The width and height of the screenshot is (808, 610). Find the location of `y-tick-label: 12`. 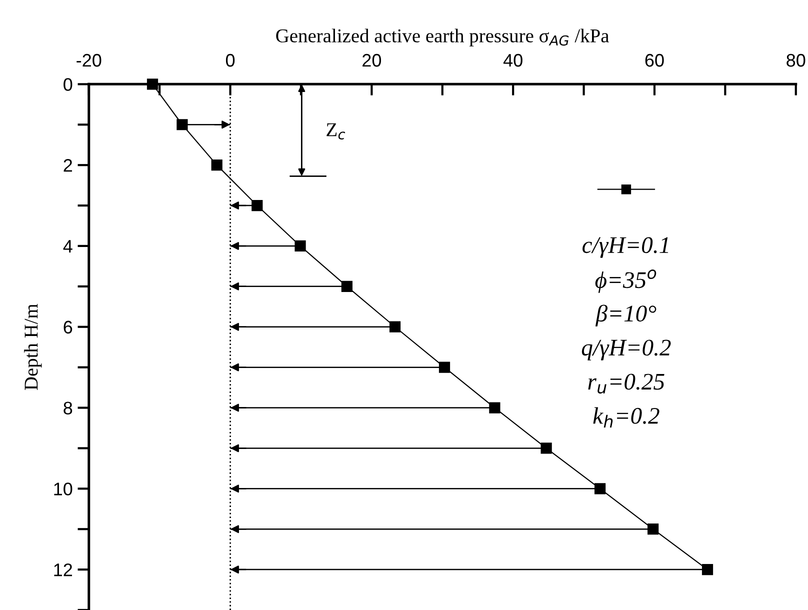

y-tick-label: 12 is located at coordinates (63, 569).